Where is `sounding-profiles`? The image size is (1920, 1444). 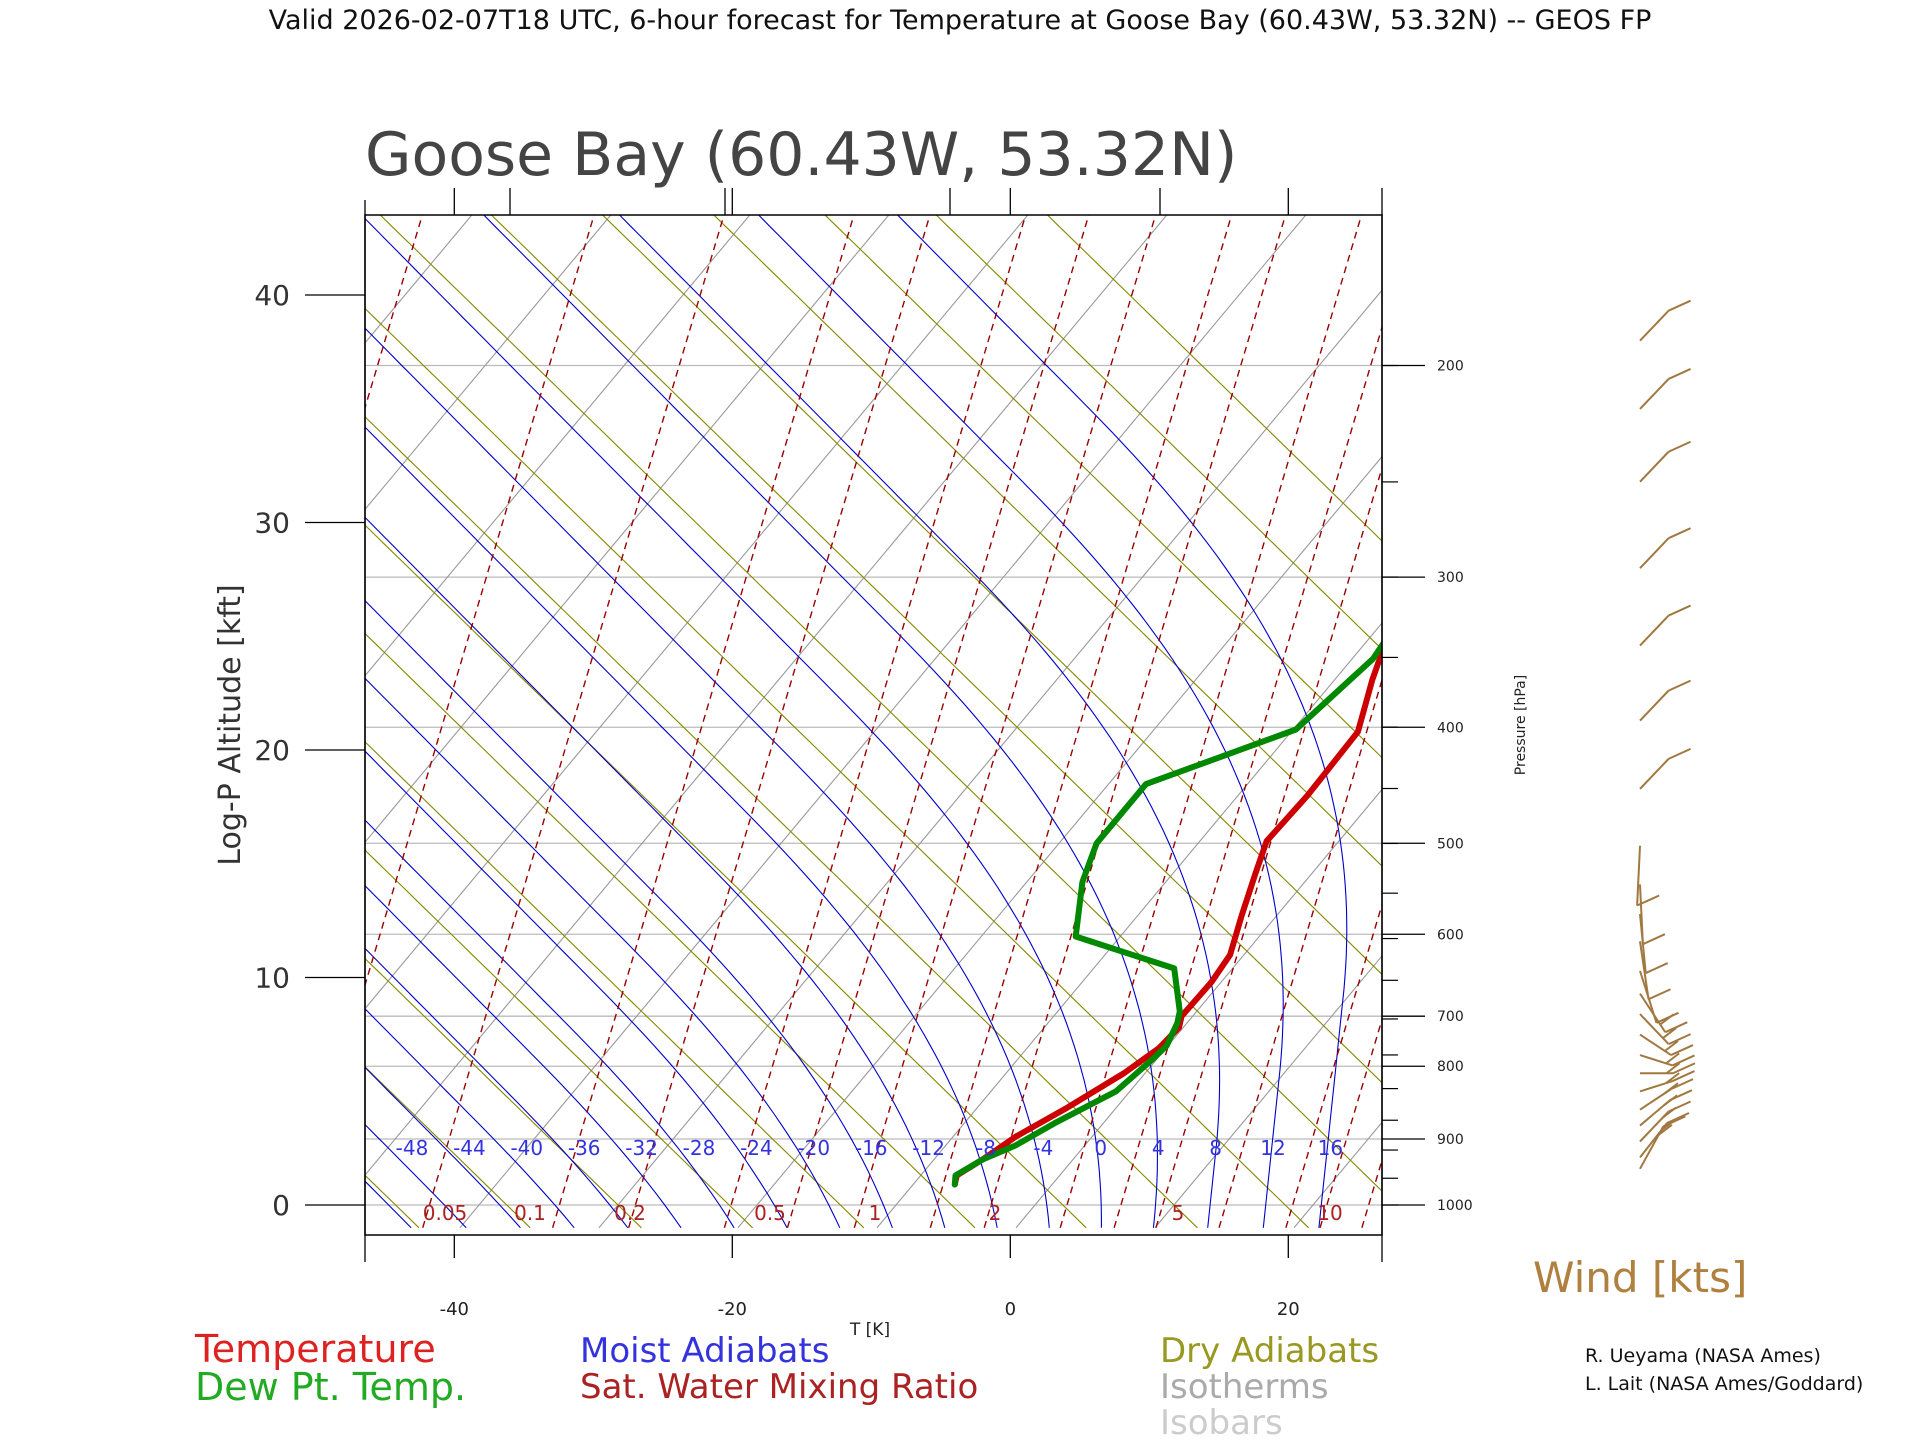 sounding-profiles is located at coordinates (1166, 914).